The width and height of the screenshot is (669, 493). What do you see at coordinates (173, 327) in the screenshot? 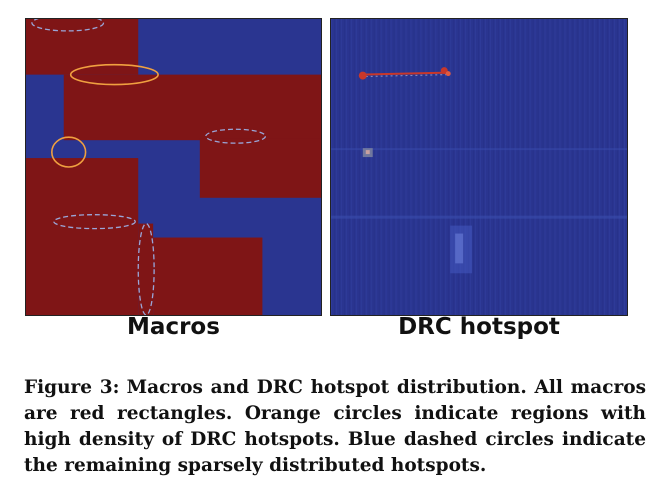
I see `macros-label: Macros` at bounding box center [173, 327].